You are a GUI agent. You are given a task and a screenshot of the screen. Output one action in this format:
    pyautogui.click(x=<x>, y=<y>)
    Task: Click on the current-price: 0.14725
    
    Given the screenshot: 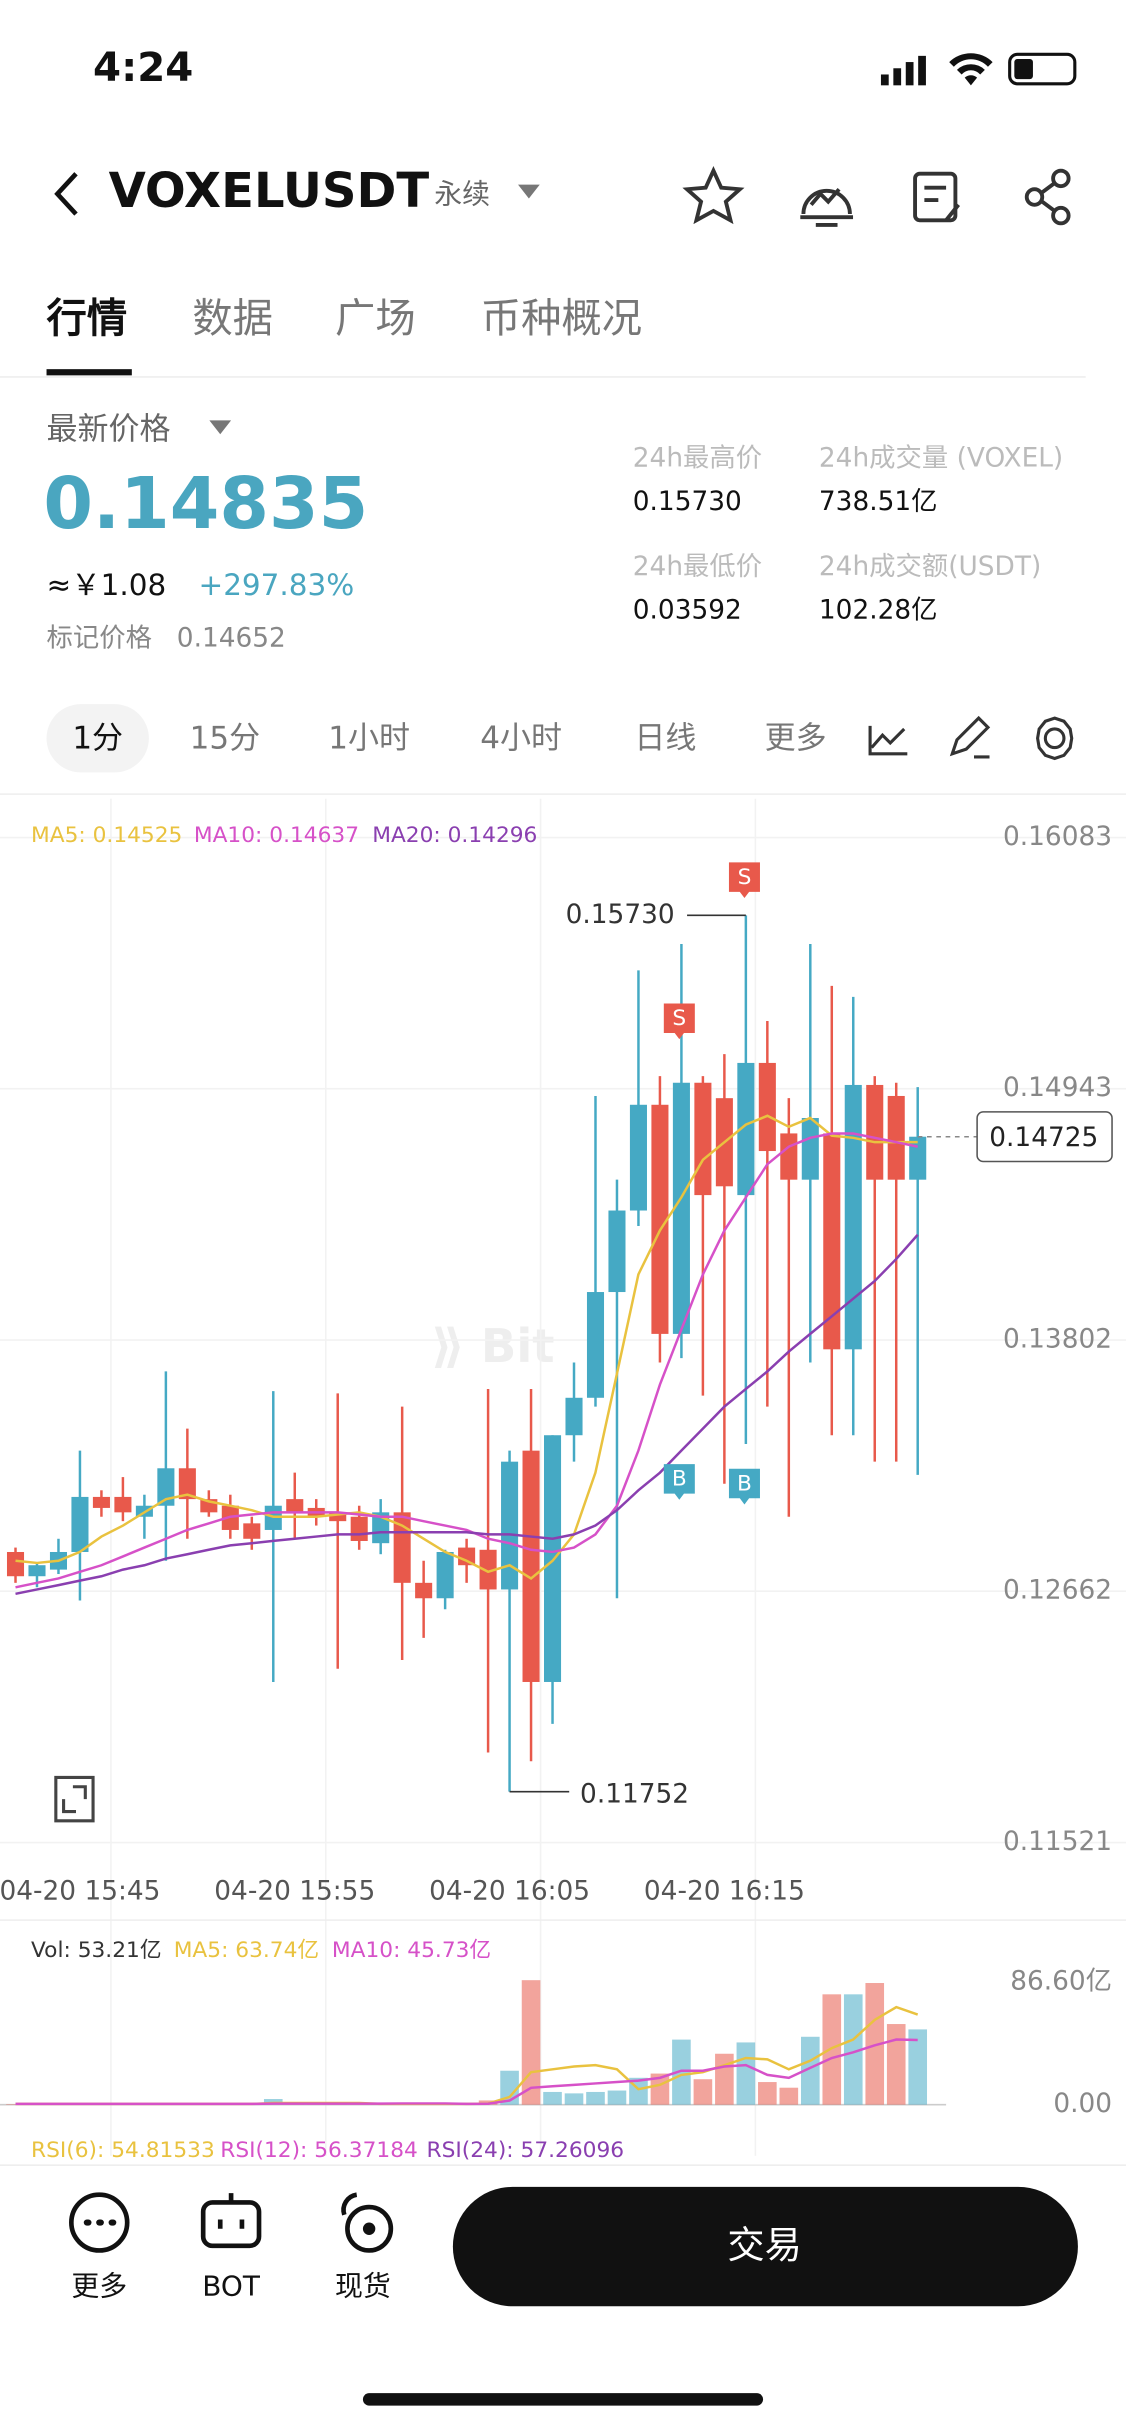 What is the action you would take?
    pyautogui.click(x=1043, y=1138)
    